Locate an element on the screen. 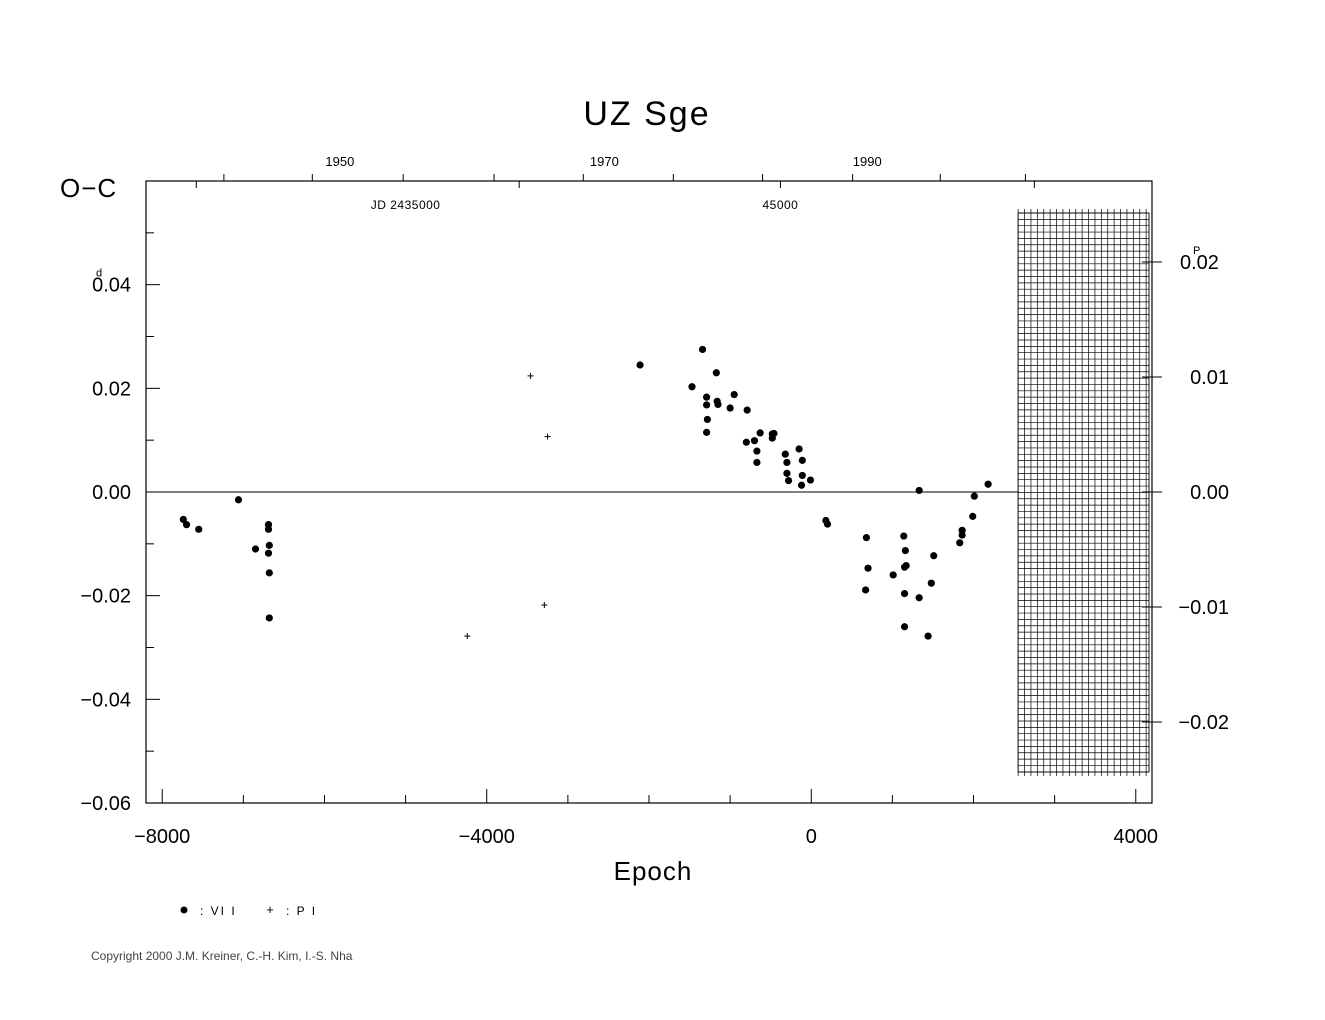 This screenshot has height=1020, width=1325. x-tick-label: 0 is located at coordinates (811, 837).